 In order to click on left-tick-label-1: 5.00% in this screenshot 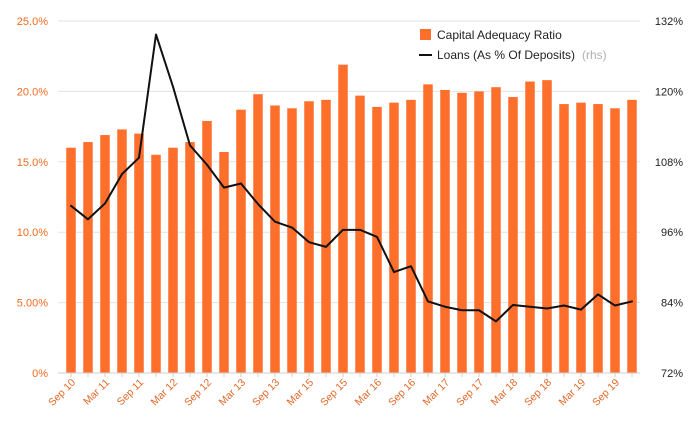, I will do `click(32, 304)`.